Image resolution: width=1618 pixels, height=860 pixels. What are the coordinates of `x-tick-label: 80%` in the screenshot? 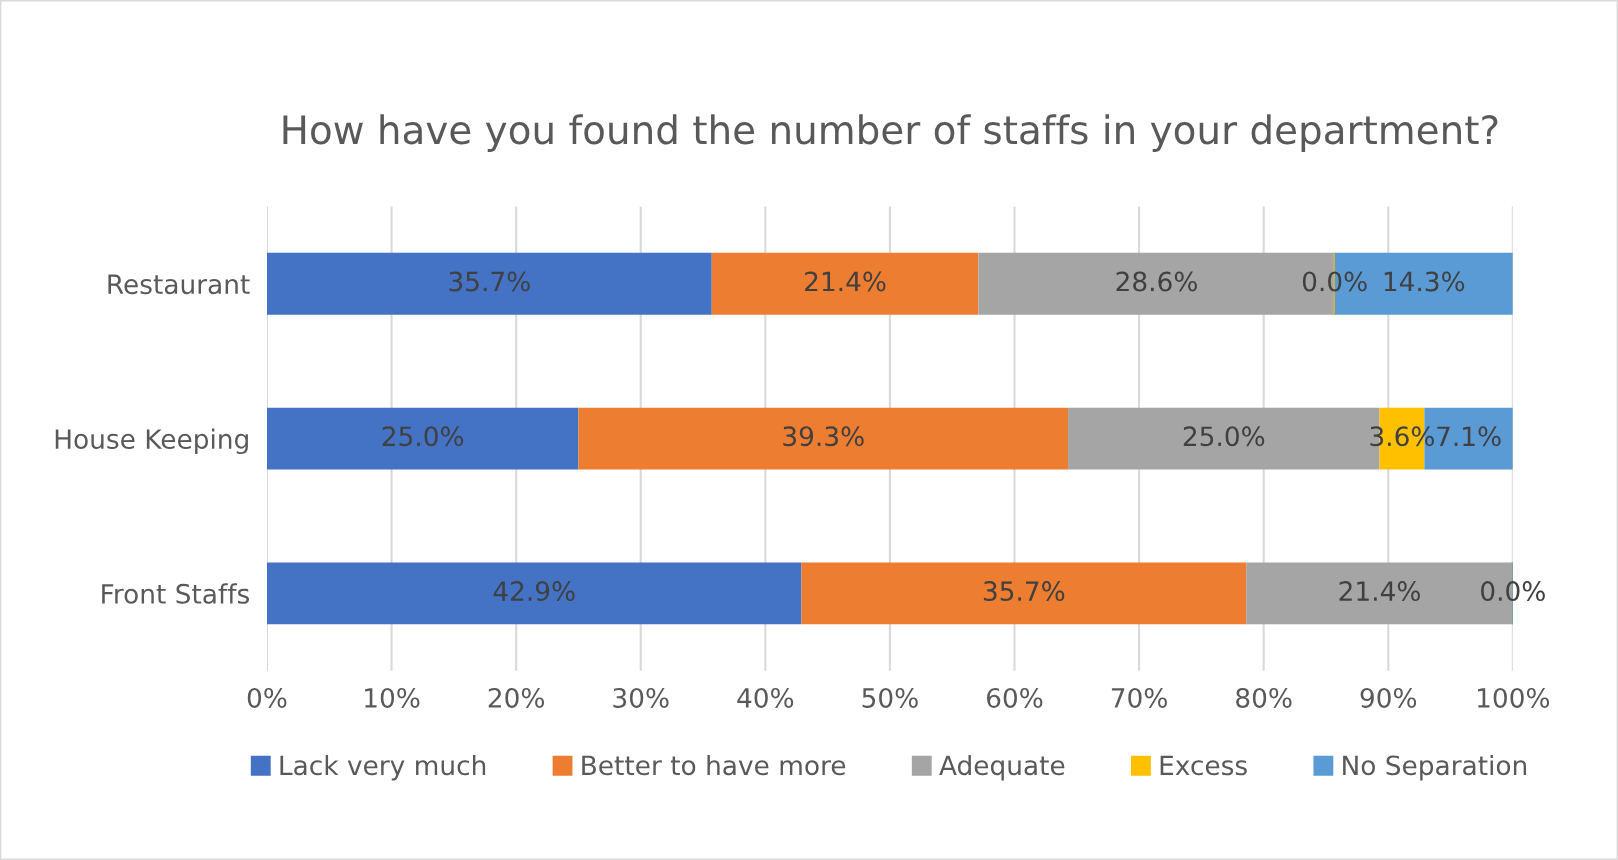 It's located at (1264, 697).